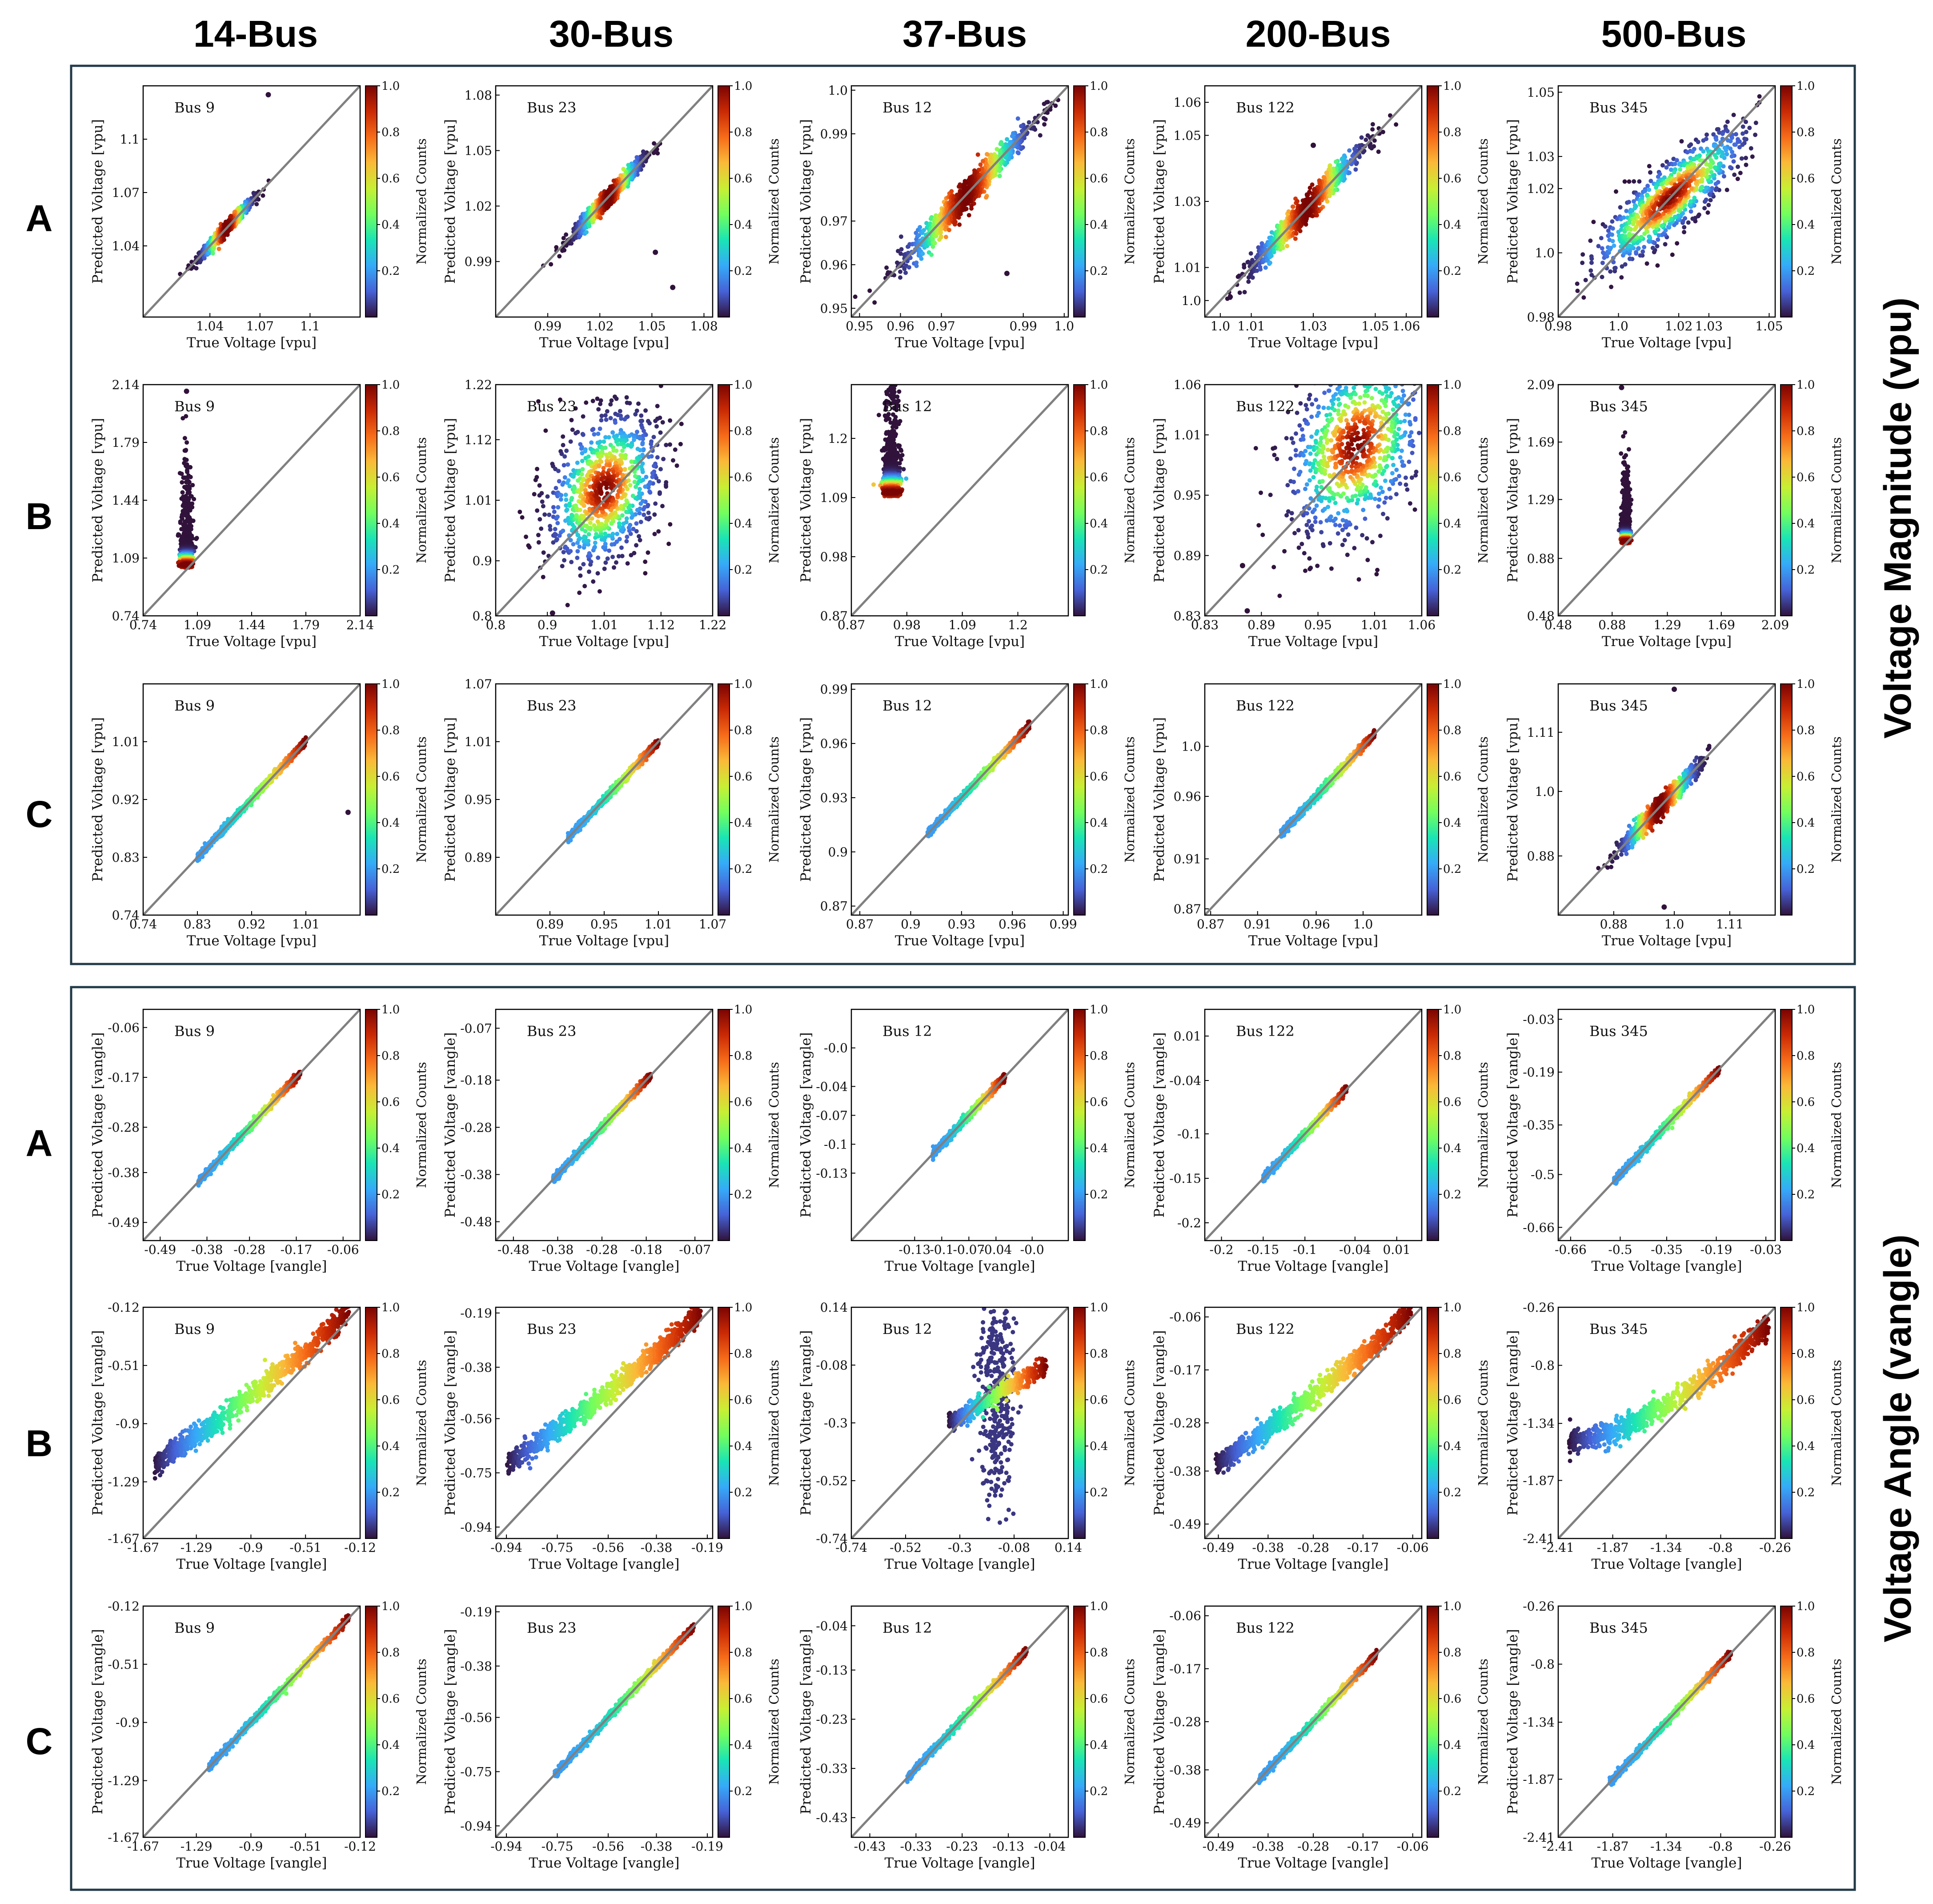 This screenshot has height=1904, width=1933. What do you see at coordinates (1099, 271) in the screenshot?
I see `colorbar-tick-label: 0.2` at bounding box center [1099, 271].